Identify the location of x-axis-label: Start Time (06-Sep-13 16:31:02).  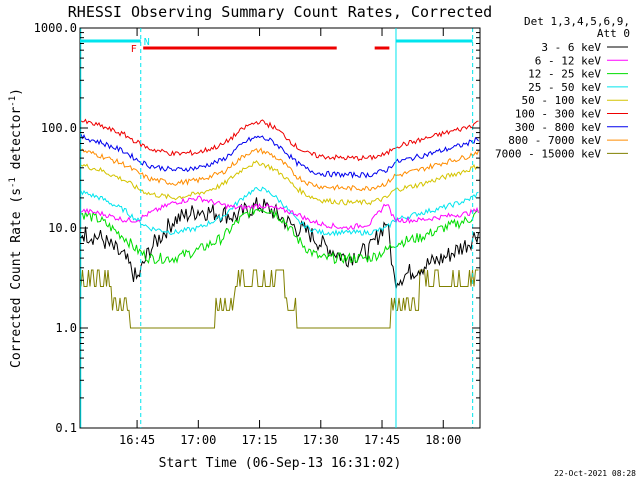
(280, 463).